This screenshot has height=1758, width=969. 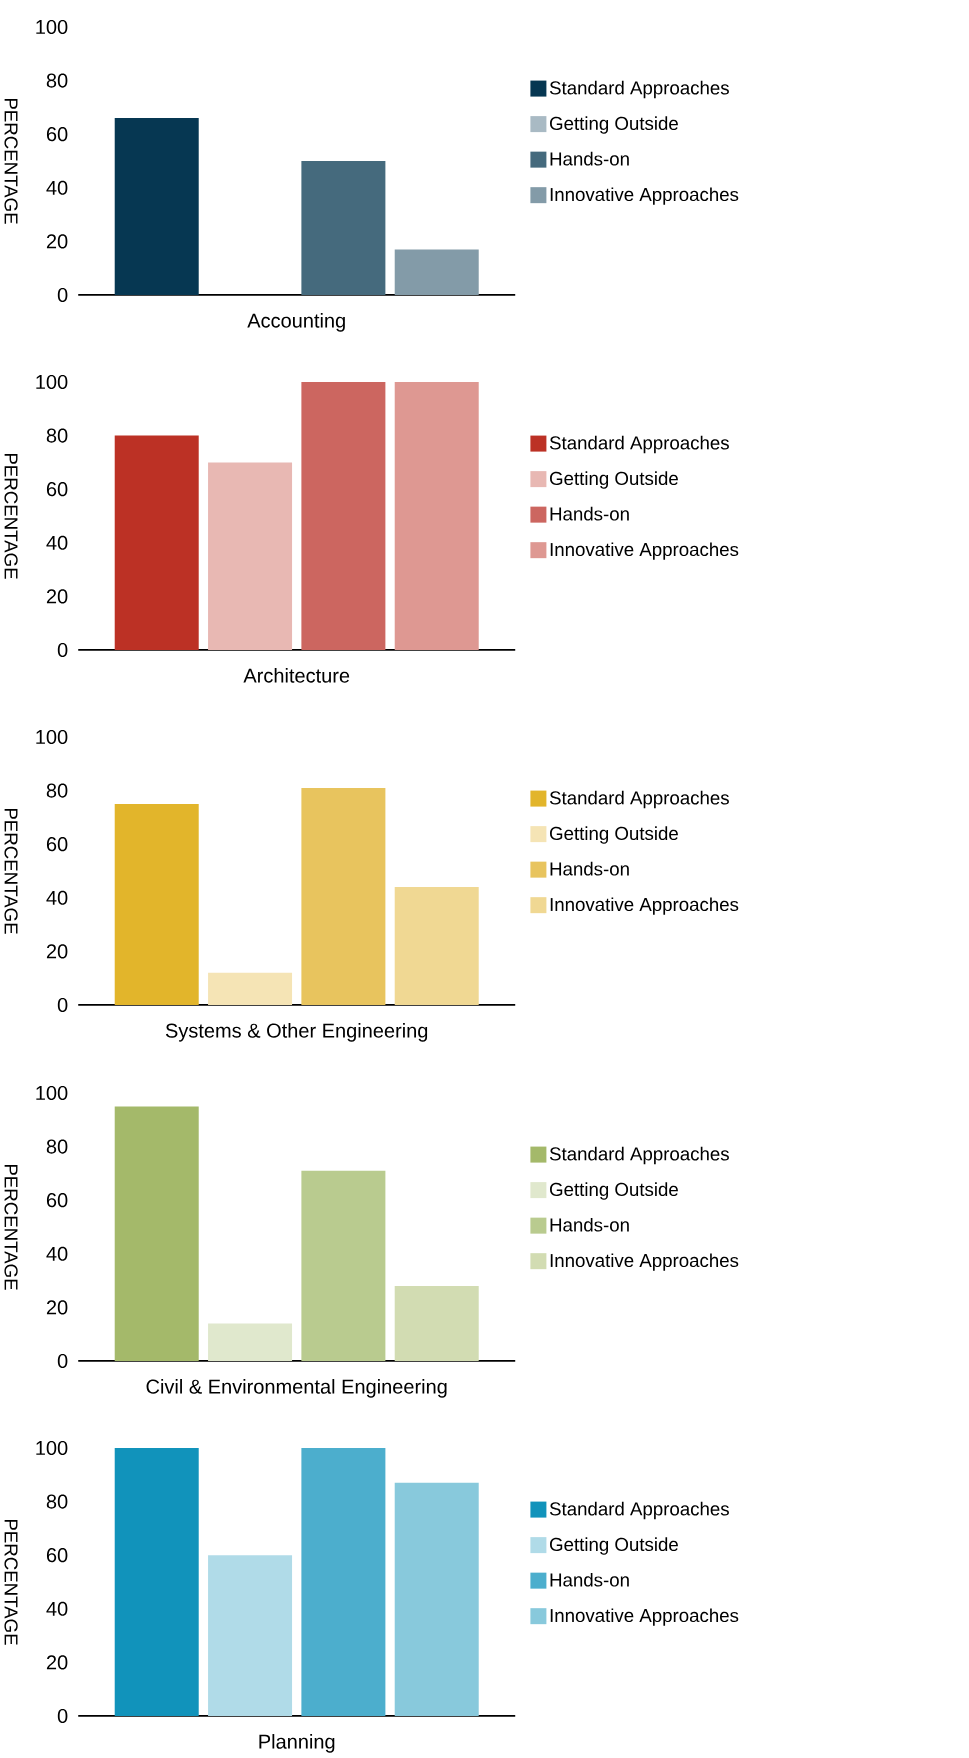 I want to click on x-tick-label: Civil & Environmental Engineering, so click(x=296, y=1388).